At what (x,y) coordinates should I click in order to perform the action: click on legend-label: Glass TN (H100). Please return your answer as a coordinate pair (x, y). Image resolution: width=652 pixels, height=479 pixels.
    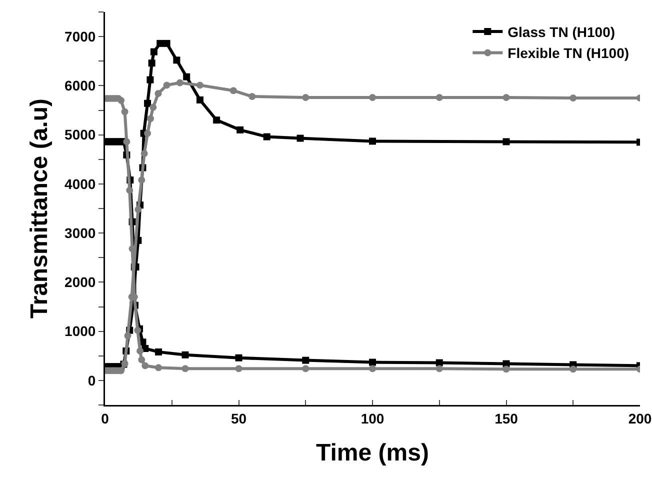
    Looking at the image, I should click on (562, 32).